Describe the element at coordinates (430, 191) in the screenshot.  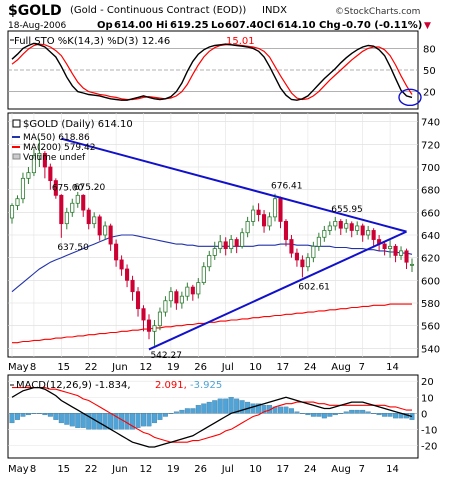
I see `price-ytick: 680` at that location.